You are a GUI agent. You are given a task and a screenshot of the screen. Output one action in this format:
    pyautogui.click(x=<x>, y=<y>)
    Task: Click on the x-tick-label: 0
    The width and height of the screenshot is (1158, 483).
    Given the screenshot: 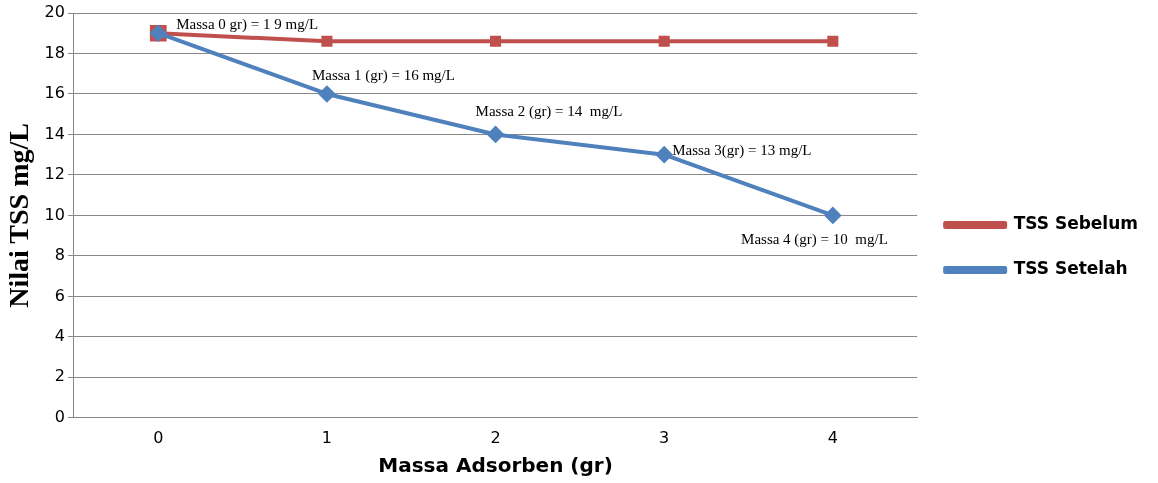 What is the action you would take?
    pyautogui.click(x=158, y=437)
    